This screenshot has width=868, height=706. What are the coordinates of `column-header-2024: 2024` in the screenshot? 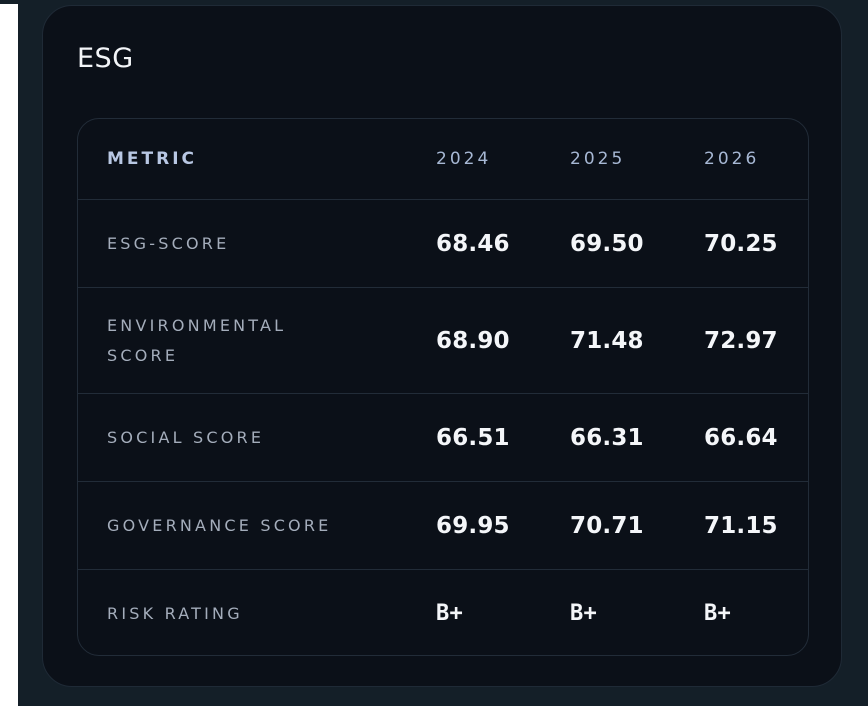 It's located at (464, 159).